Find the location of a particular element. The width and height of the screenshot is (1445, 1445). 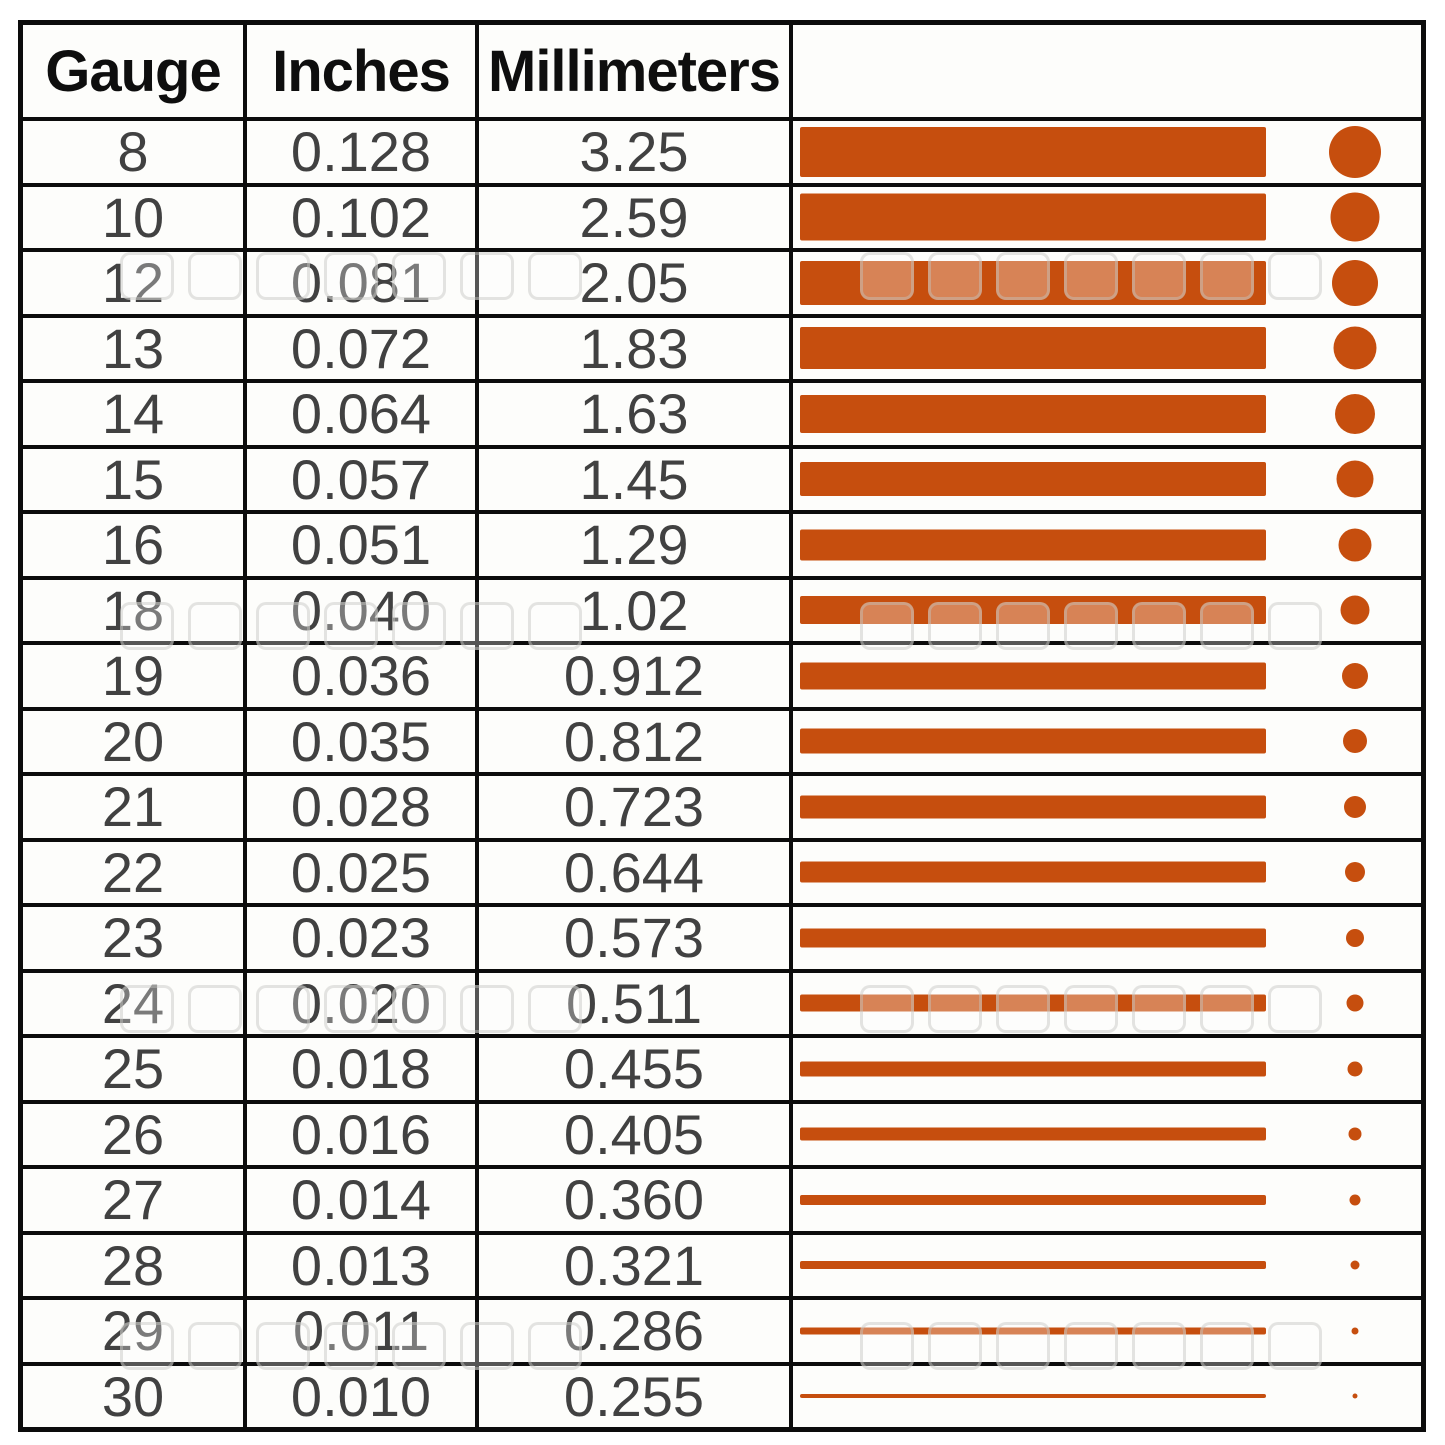

table-row: 22 0.025 0.644 is located at coordinates (722, 870).